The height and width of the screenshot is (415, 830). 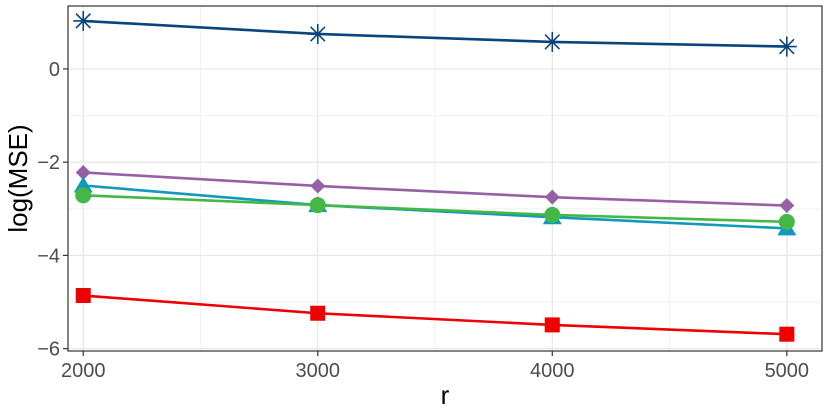 What do you see at coordinates (48, 350) in the screenshot?
I see `y-tick-label: −6` at bounding box center [48, 350].